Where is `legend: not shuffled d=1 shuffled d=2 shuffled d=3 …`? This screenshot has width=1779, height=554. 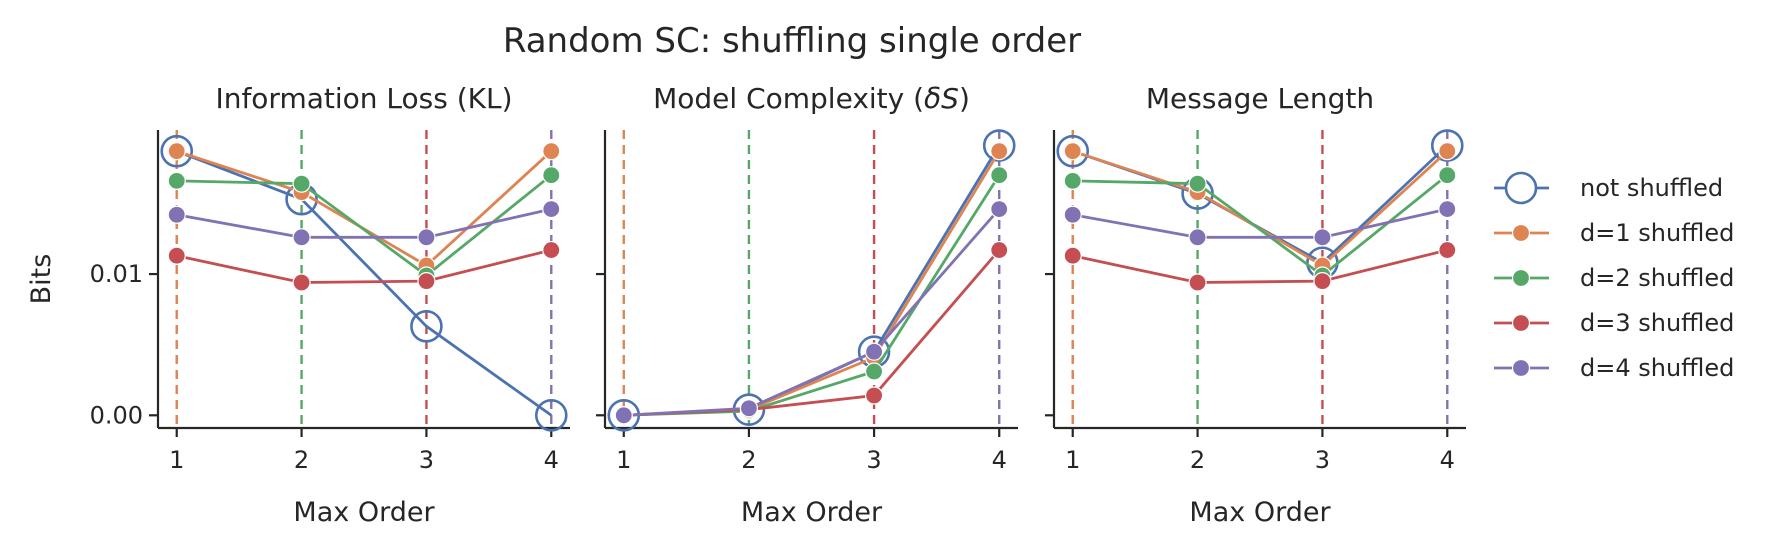
legend: not shuffled d=1 shuffled d=2 shuffled d=3 … is located at coordinates (1614, 276).